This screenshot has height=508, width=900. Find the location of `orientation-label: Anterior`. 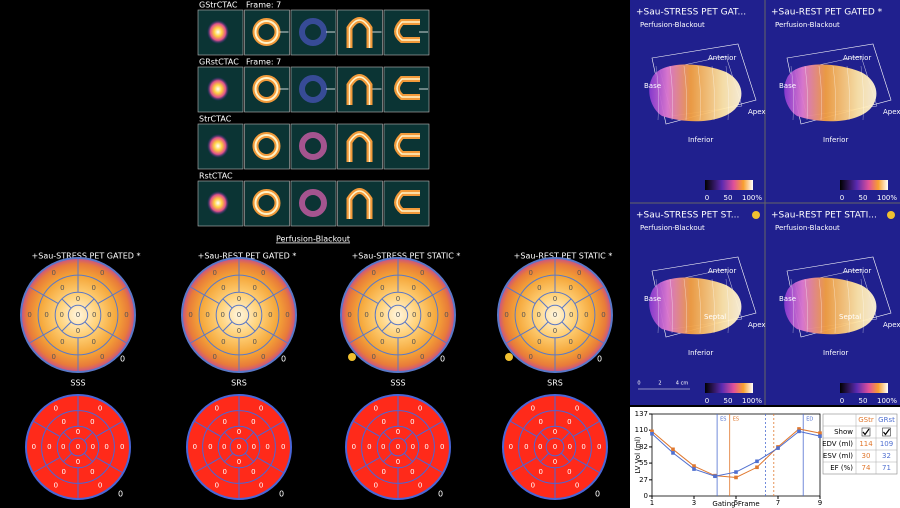

orientation-label: Anterior is located at coordinates (857, 271).